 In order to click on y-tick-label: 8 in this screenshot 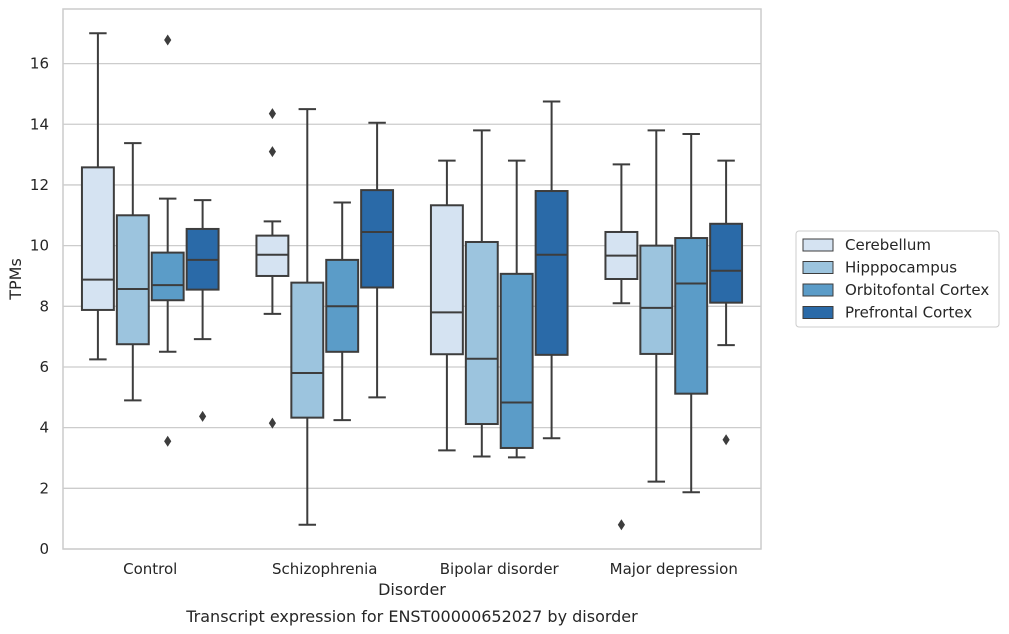, I will do `click(44, 306)`.